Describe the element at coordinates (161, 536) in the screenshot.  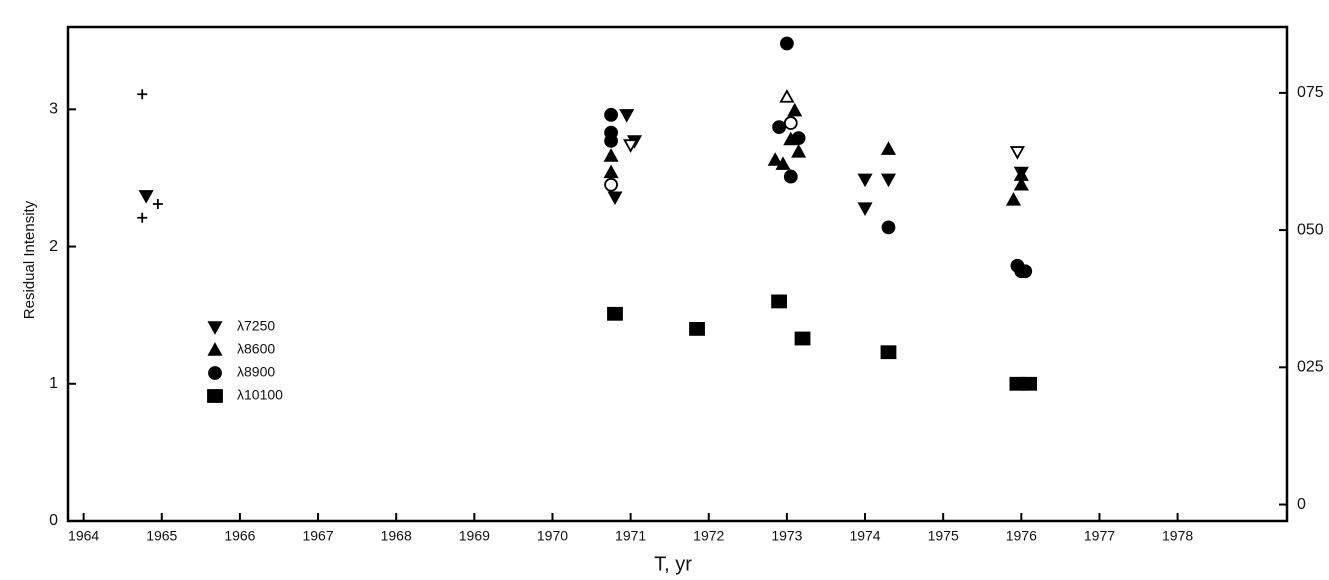
I see `x-tick-label: 1965` at that location.